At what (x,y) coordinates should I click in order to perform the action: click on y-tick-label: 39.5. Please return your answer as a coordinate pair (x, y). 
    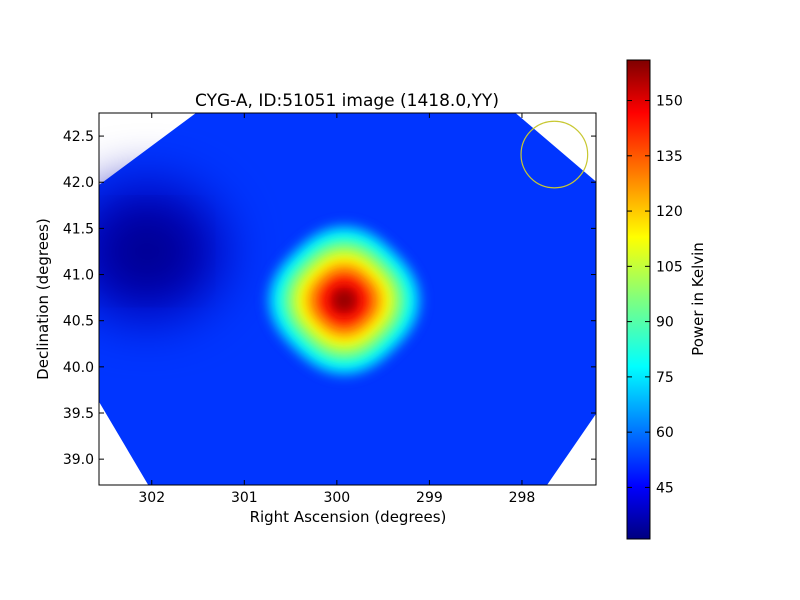
    Looking at the image, I should click on (78, 414).